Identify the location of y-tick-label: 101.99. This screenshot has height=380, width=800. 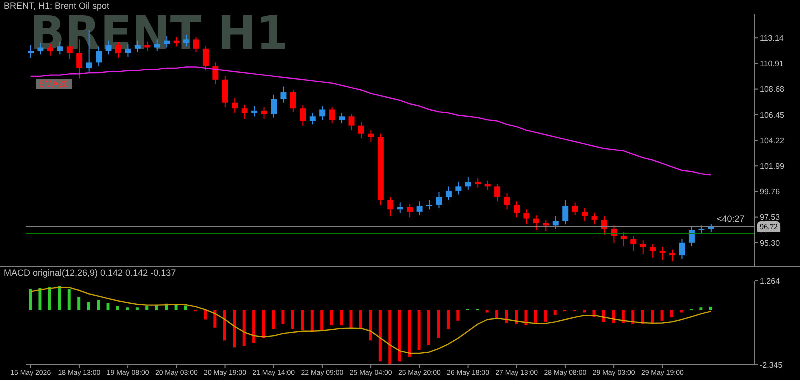
(773, 166).